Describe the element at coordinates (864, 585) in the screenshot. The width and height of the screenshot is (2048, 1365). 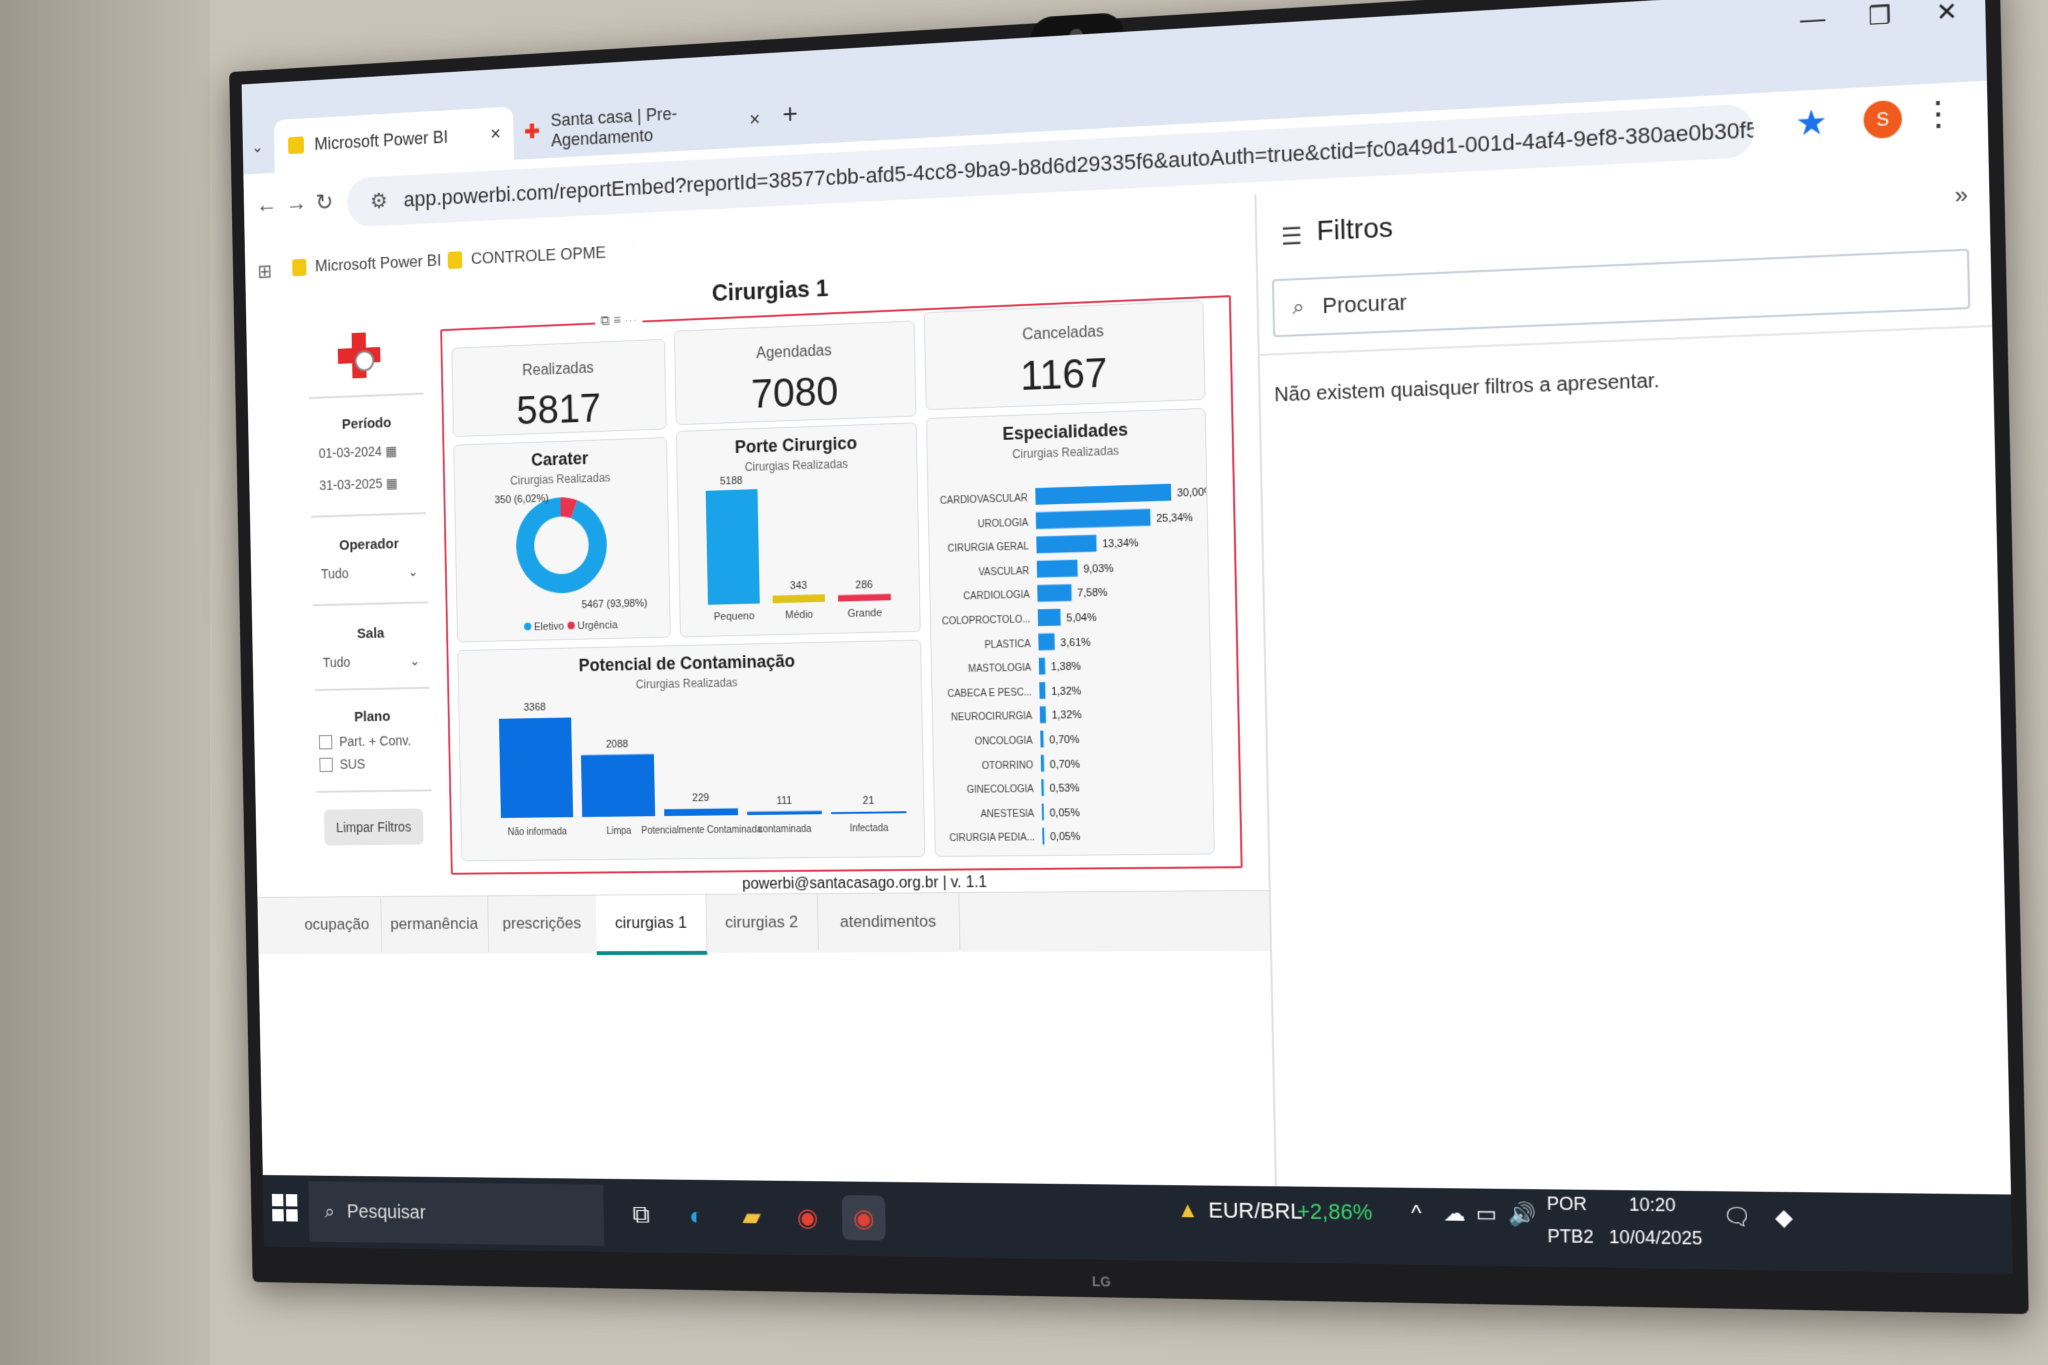
I see `data-label: 286` at that location.